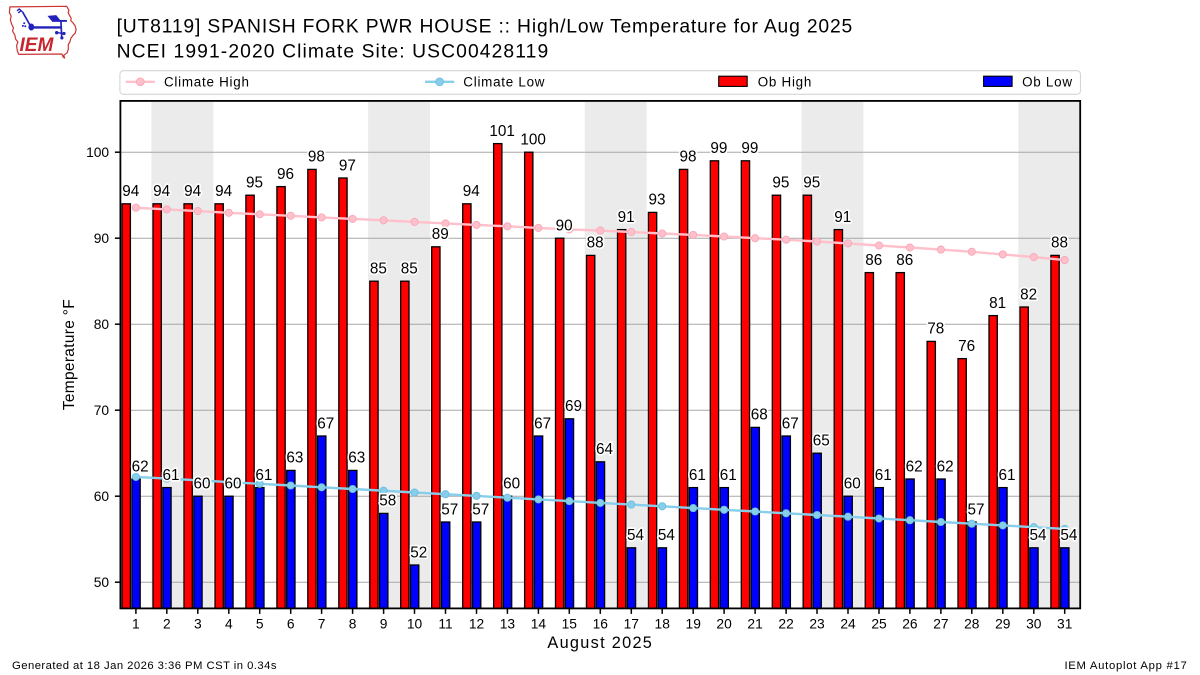 The height and width of the screenshot is (675, 1200). What do you see at coordinates (879, 623) in the screenshot?
I see `svg-text: 25` at bounding box center [879, 623].